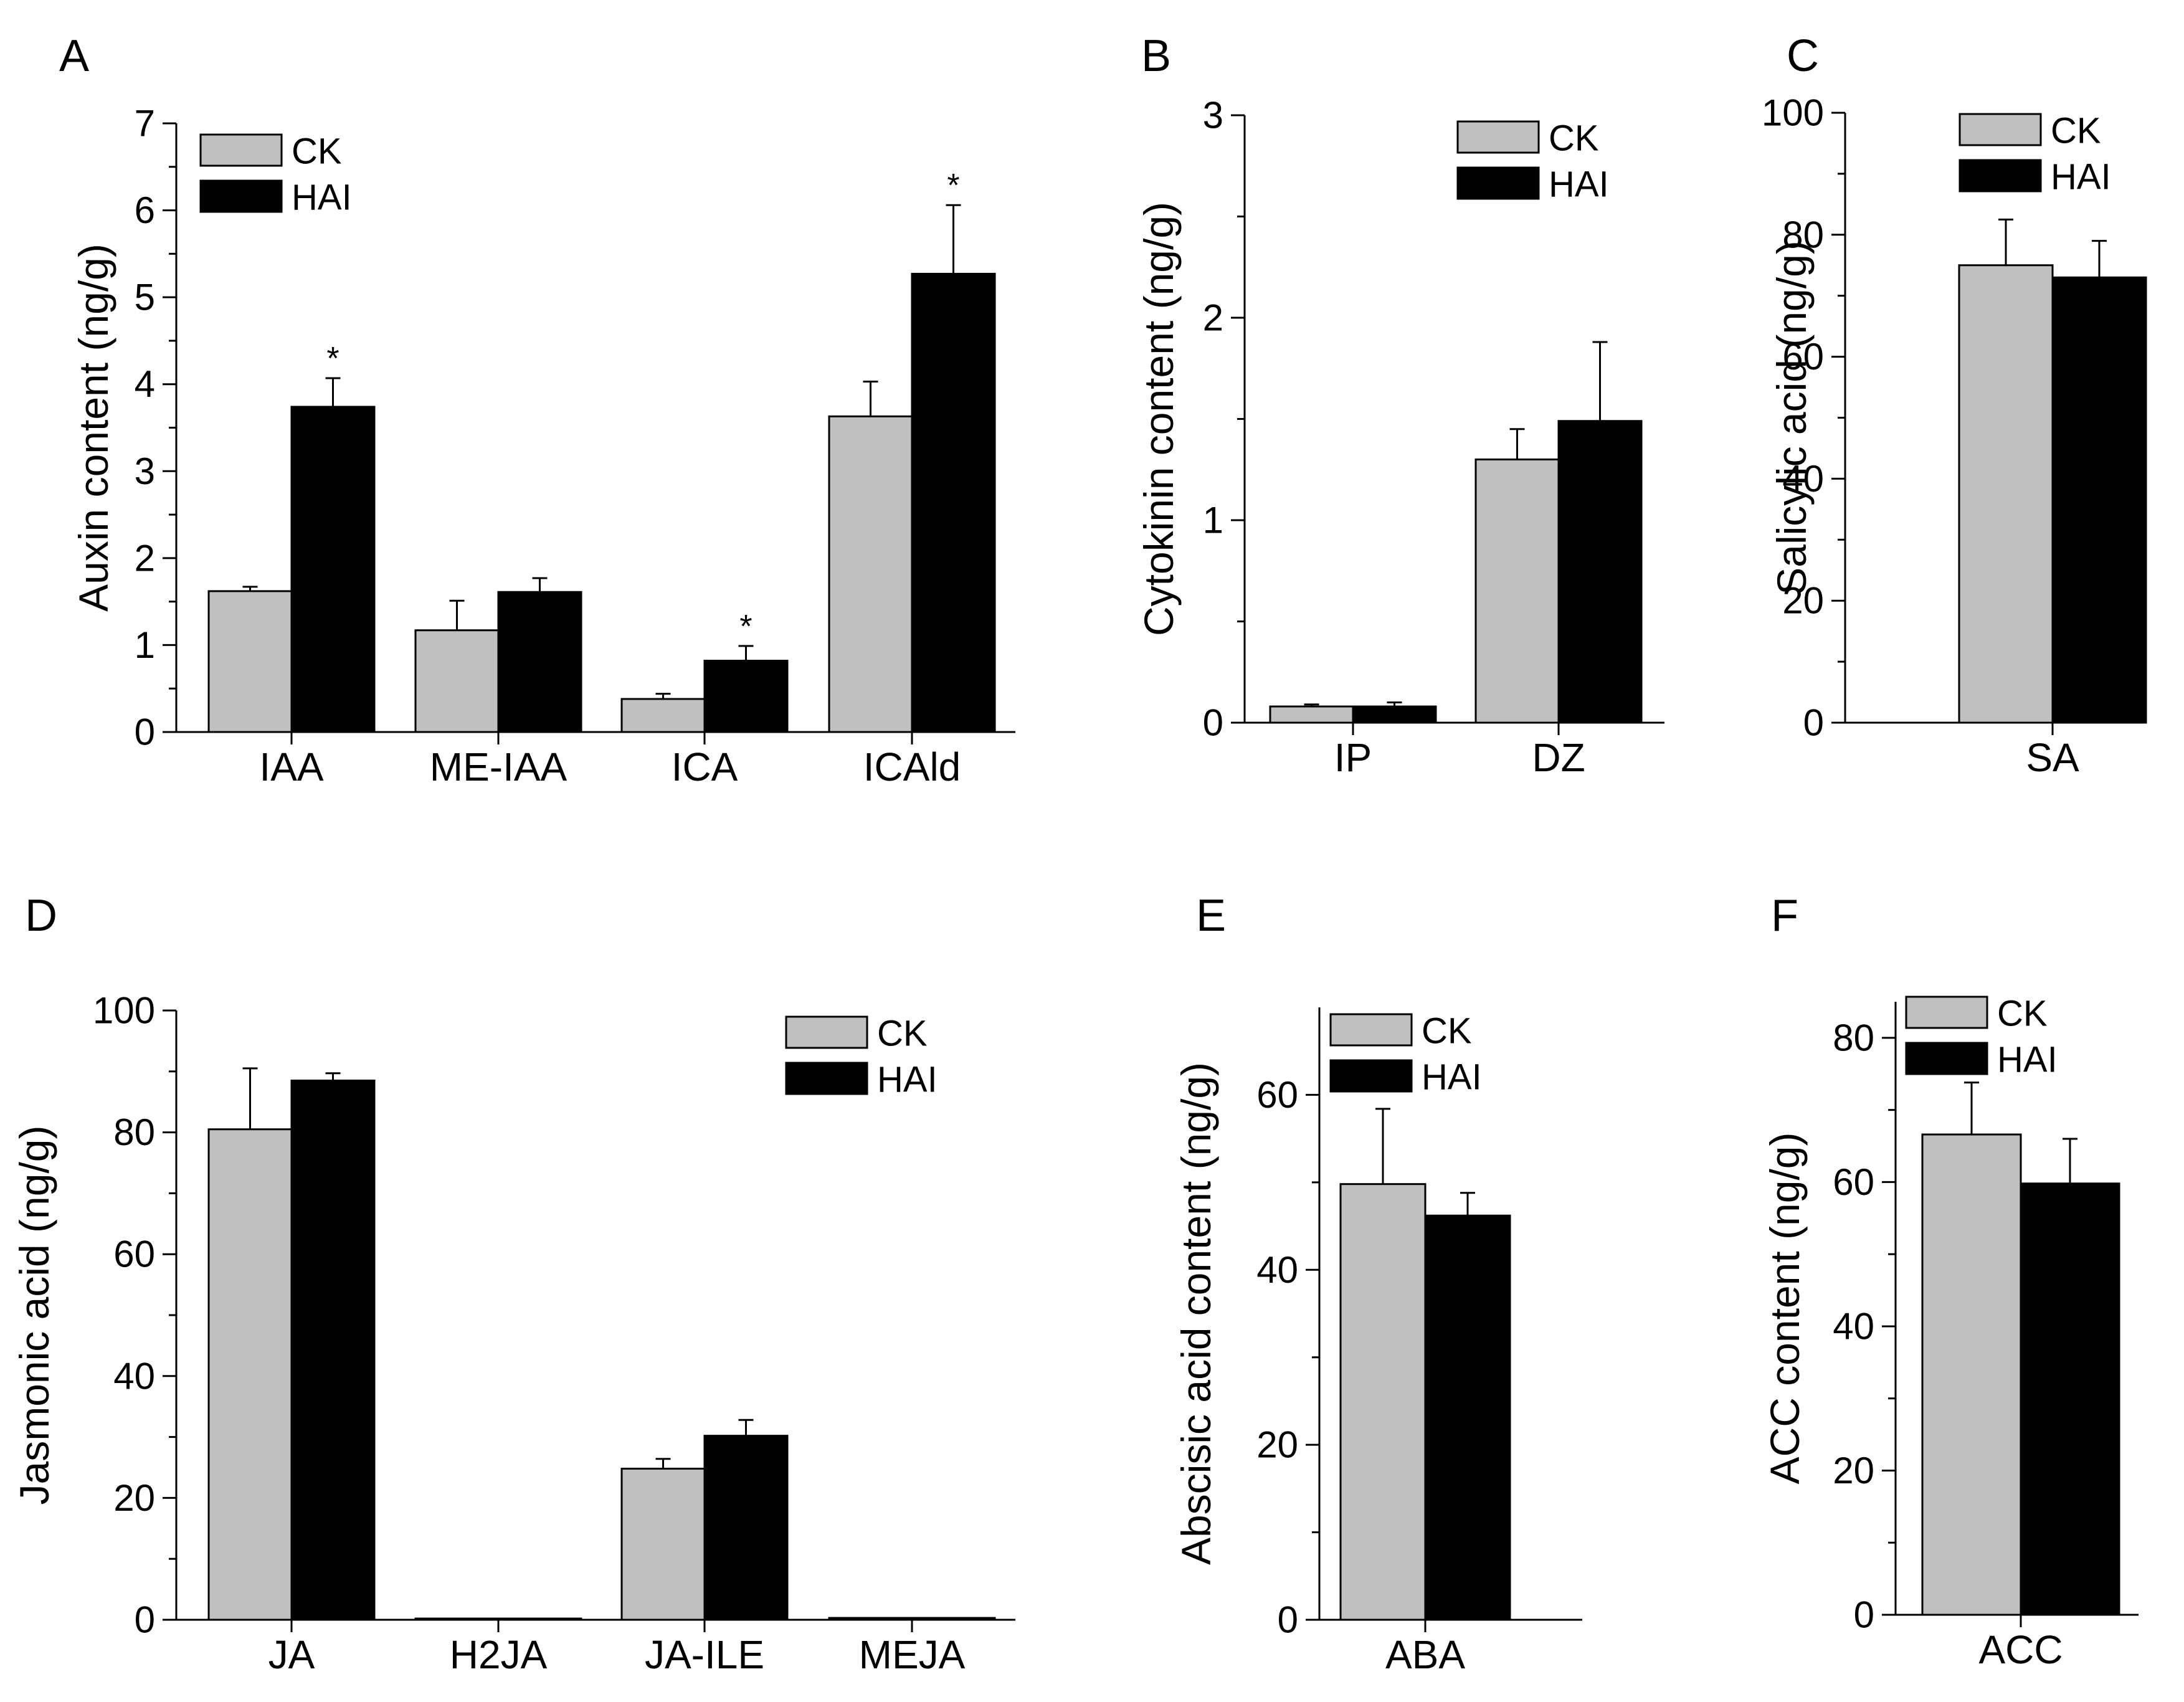 The width and height of the screenshot is (2184, 1702). I want to click on bar-hai-aba, so click(1467, 1418).